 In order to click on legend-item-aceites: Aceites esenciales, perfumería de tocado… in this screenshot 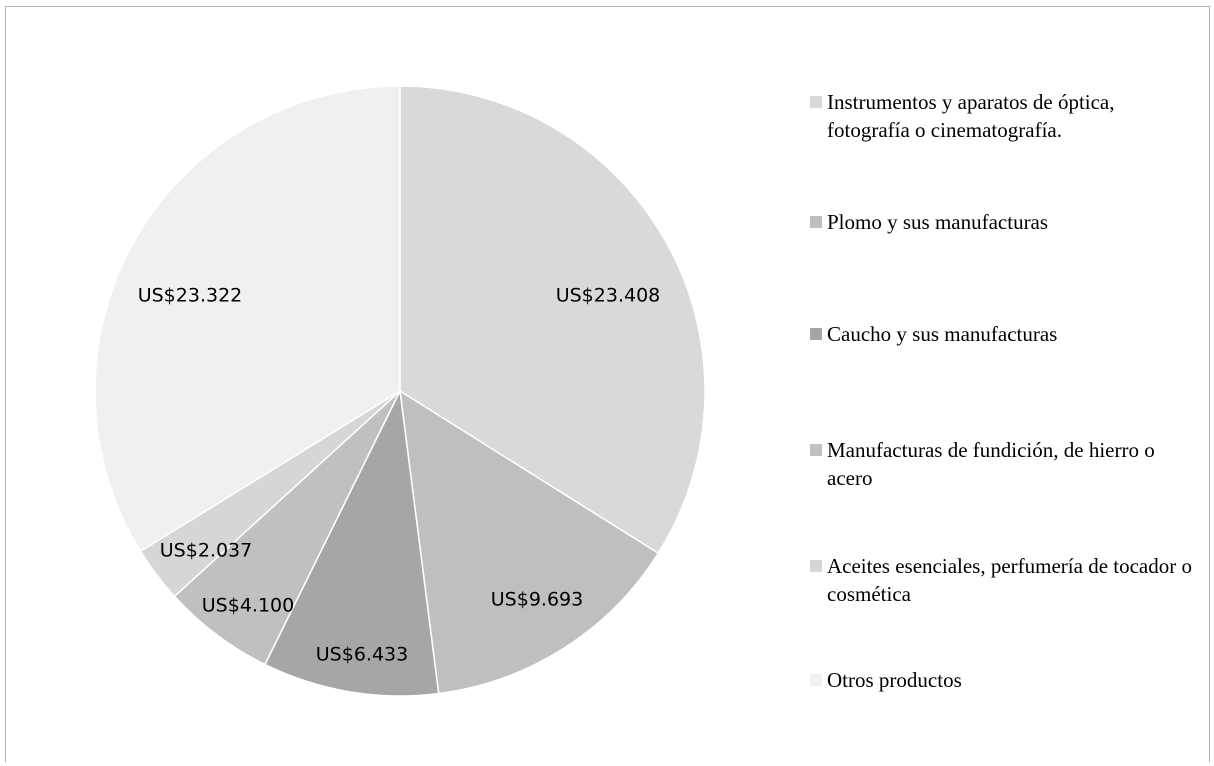, I will do `click(1005, 580)`.